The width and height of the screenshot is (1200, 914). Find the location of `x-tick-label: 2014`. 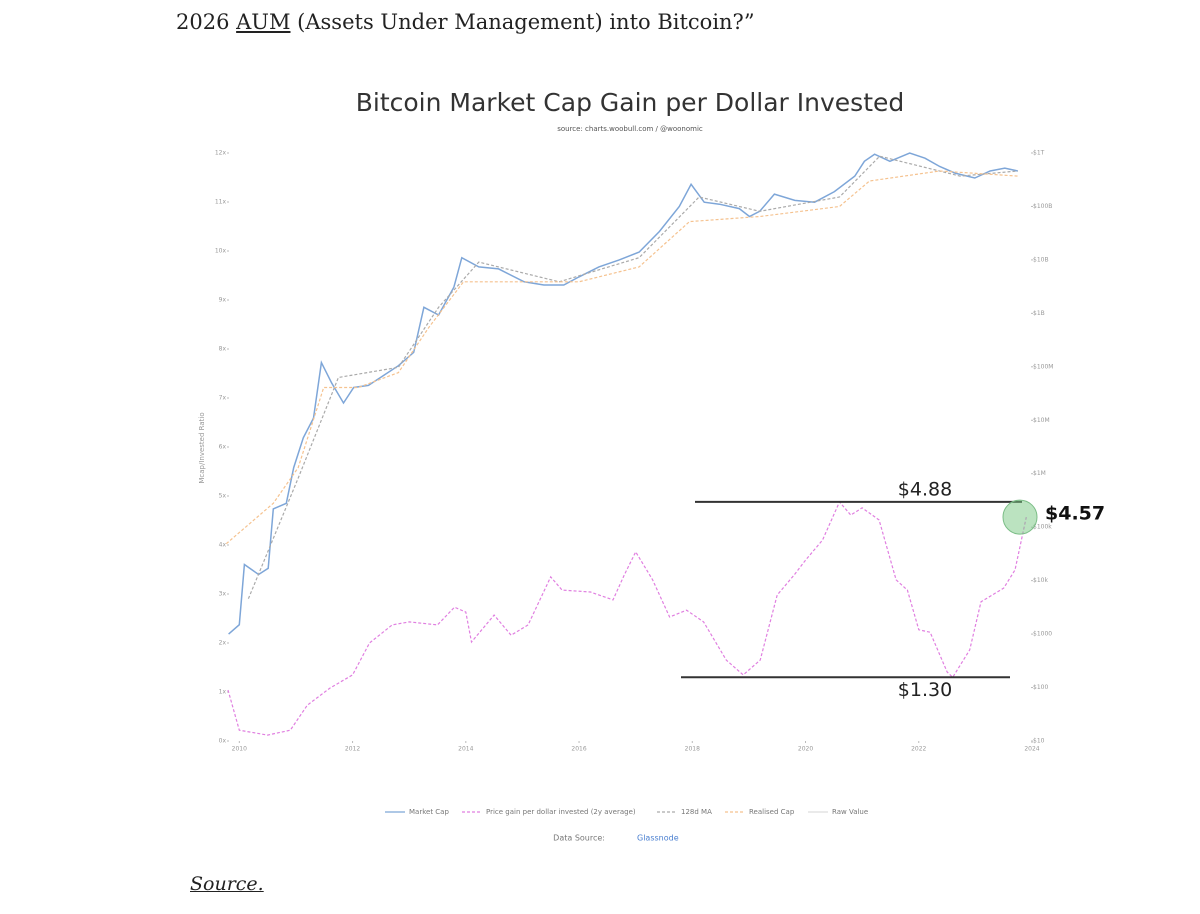

x-tick-label: 2014 is located at coordinates (465, 749).